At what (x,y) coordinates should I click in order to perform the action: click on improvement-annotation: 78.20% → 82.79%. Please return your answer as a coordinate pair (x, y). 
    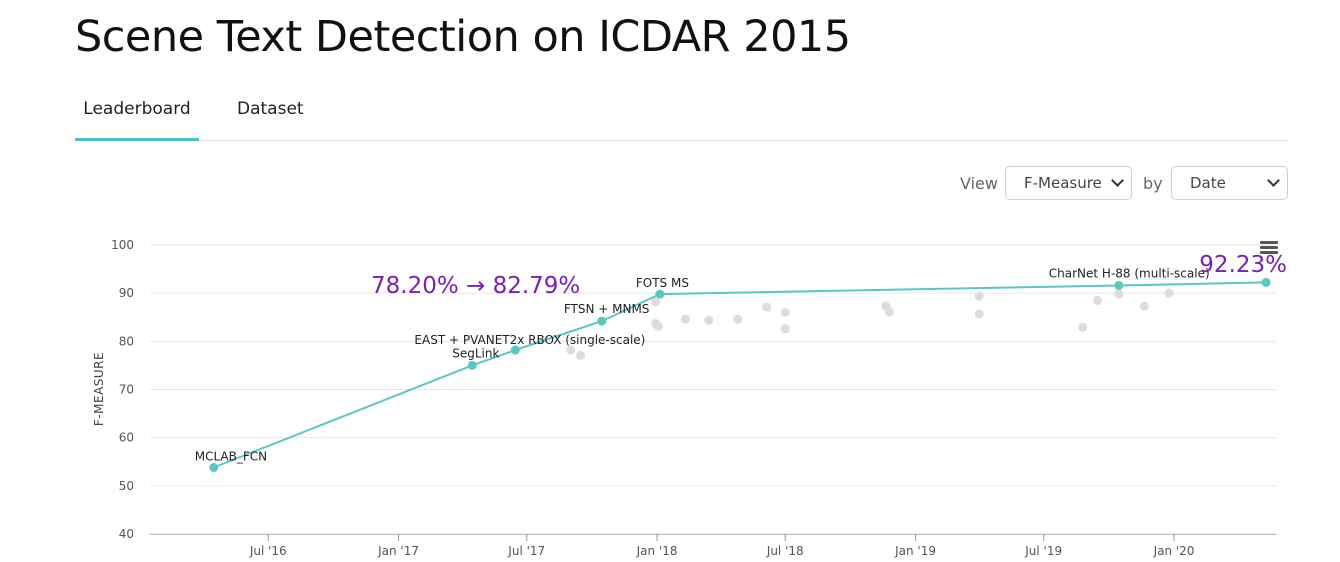
    Looking at the image, I should click on (475, 286).